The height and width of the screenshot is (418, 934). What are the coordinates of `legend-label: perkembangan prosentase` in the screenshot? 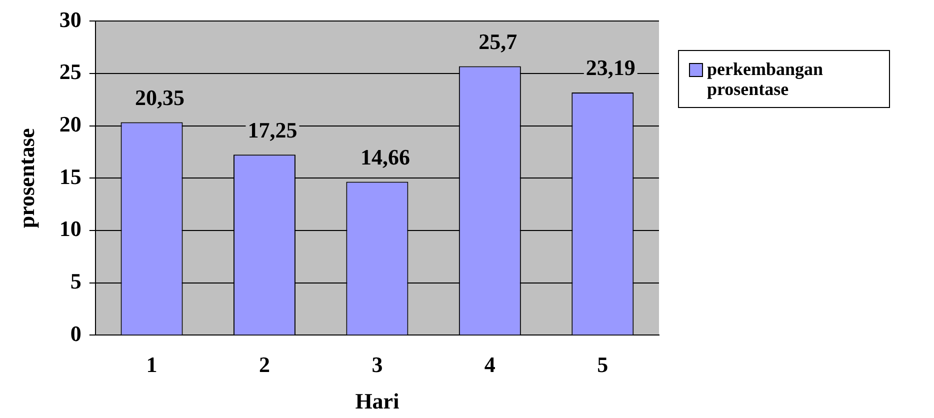 It's located at (765, 79).